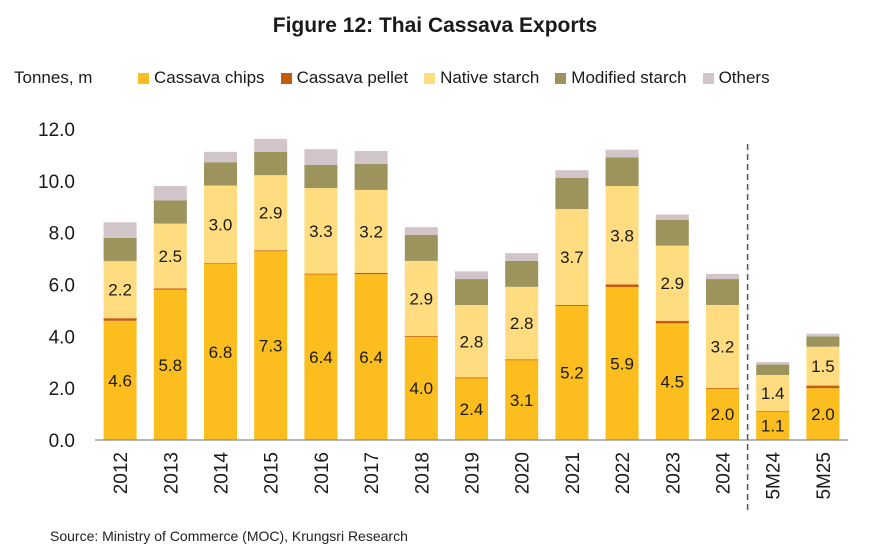 Image resolution: width=870 pixels, height=556 pixels. Describe the element at coordinates (209, 77) in the screenshot. I see `legend-label-cassava-chips: Cassava chips` at that location.